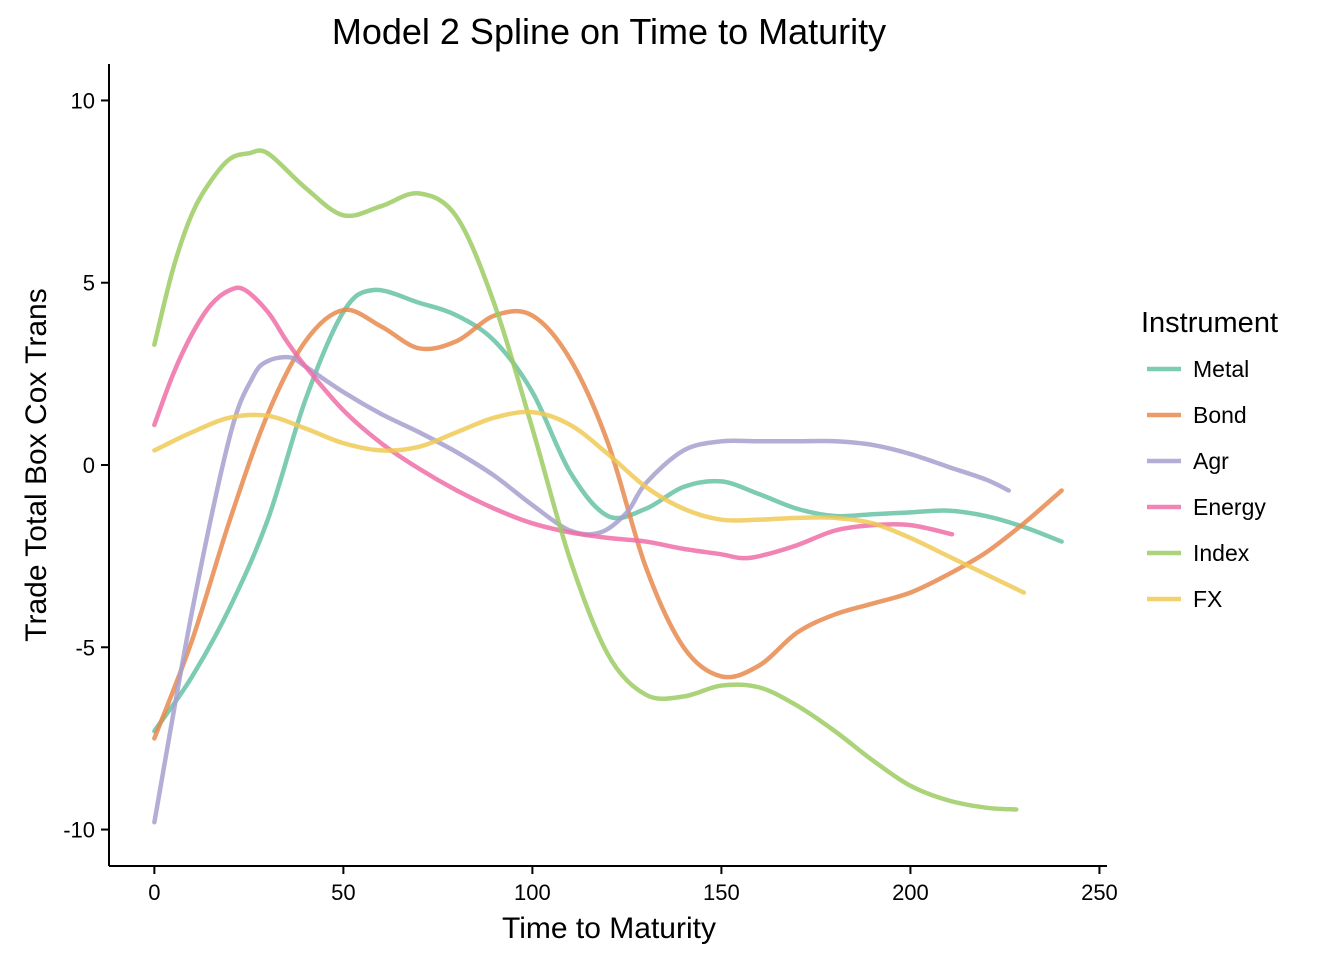 The width and height of the screenshot is (1344, 960). Describe the element at coordinates (36, 465) in the screenshot. I see `y-axis-title: Trade Total Box Cox Trans` at that location.